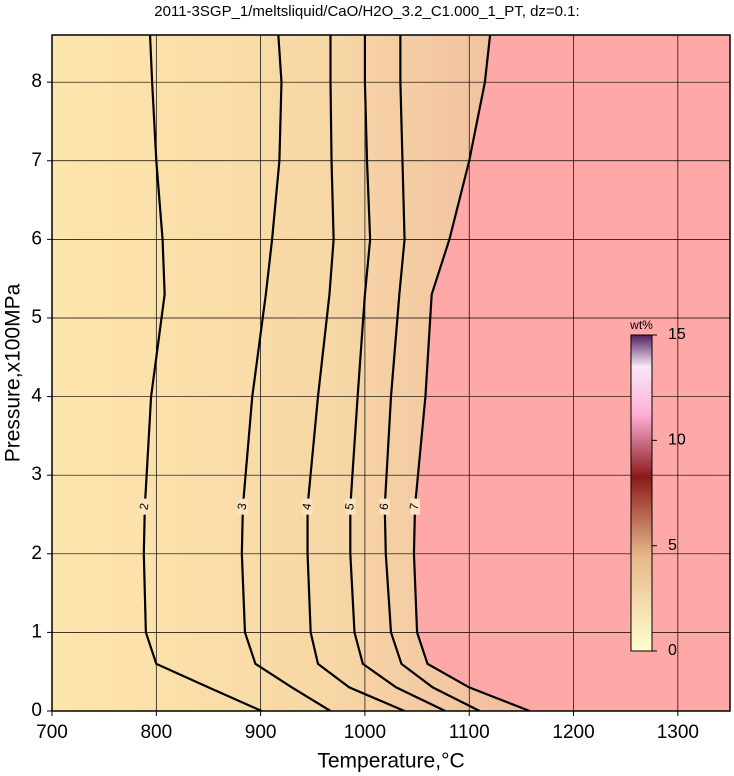  Describe the element at coordinates (672, 545) in the screenshot. I see `colorbar-tick-label: 5` at that location.